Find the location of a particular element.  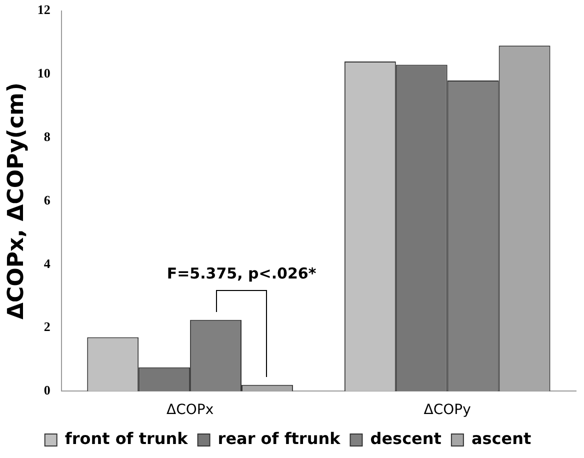

legend-label: front of trunk is located at coordinates (126, 438).